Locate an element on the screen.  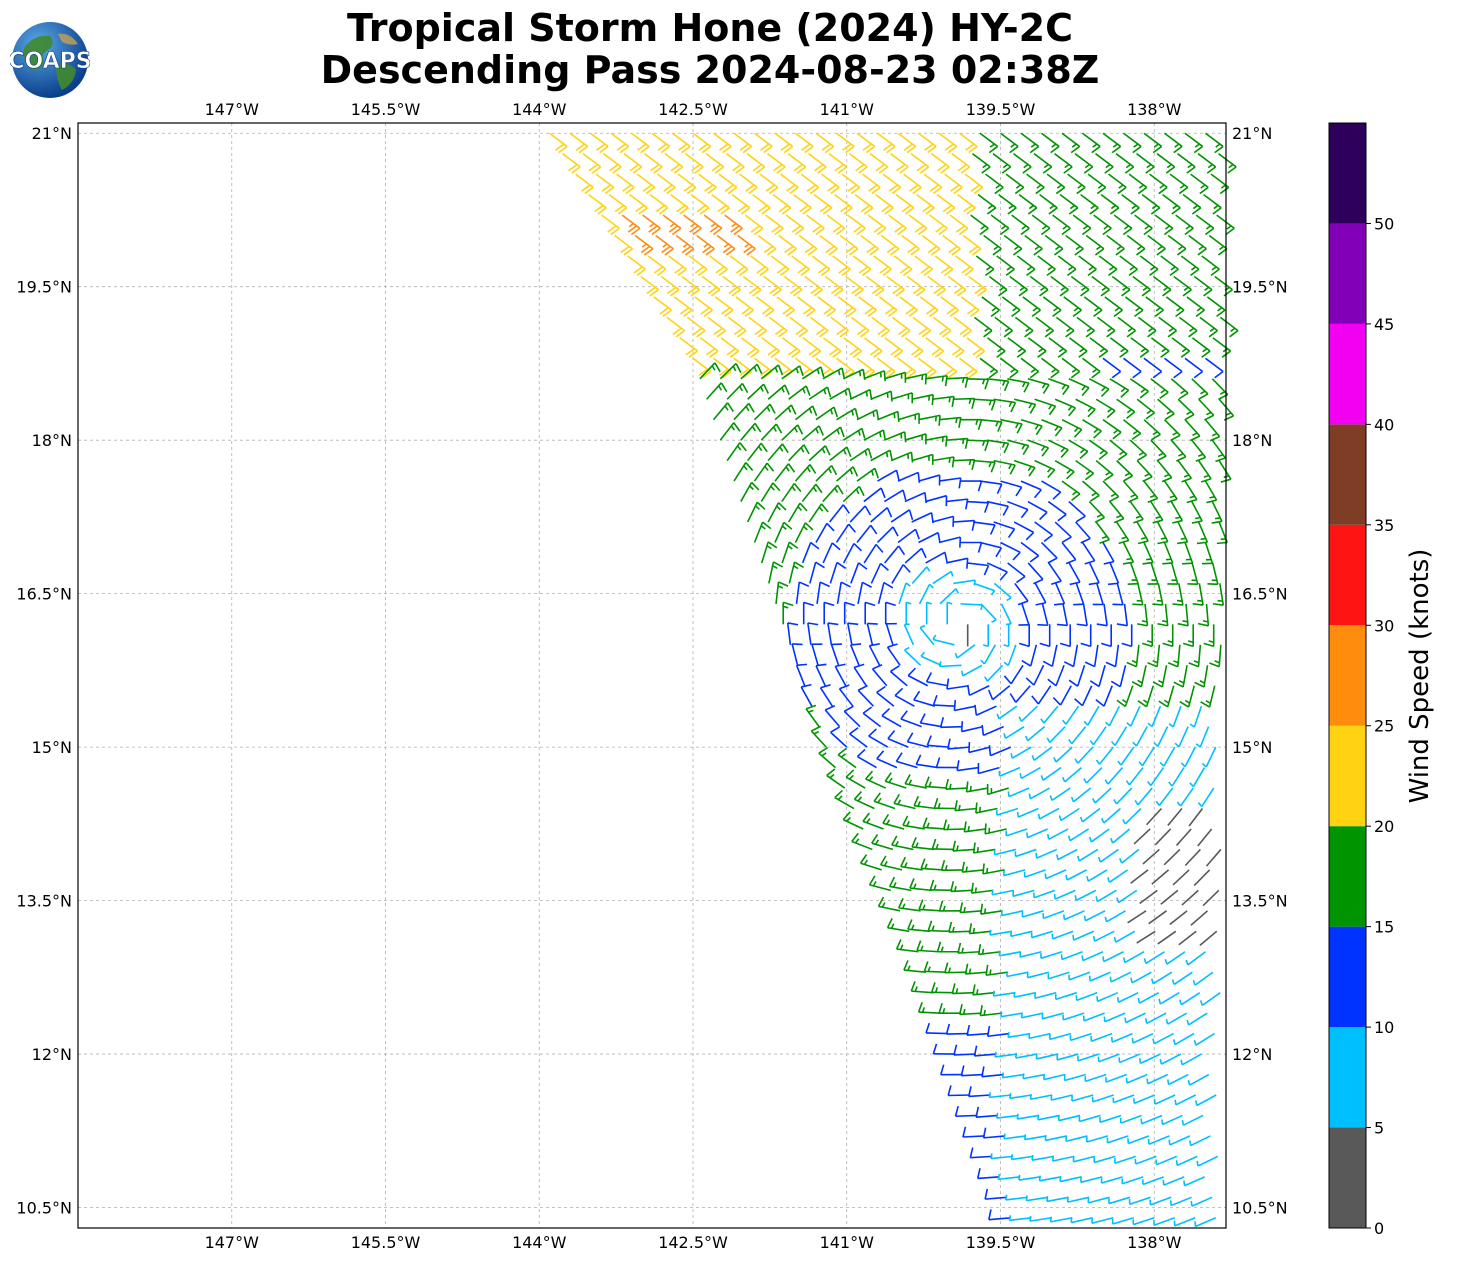
lat-tick-label-left: 18°N is located at coordinates (52, 440).